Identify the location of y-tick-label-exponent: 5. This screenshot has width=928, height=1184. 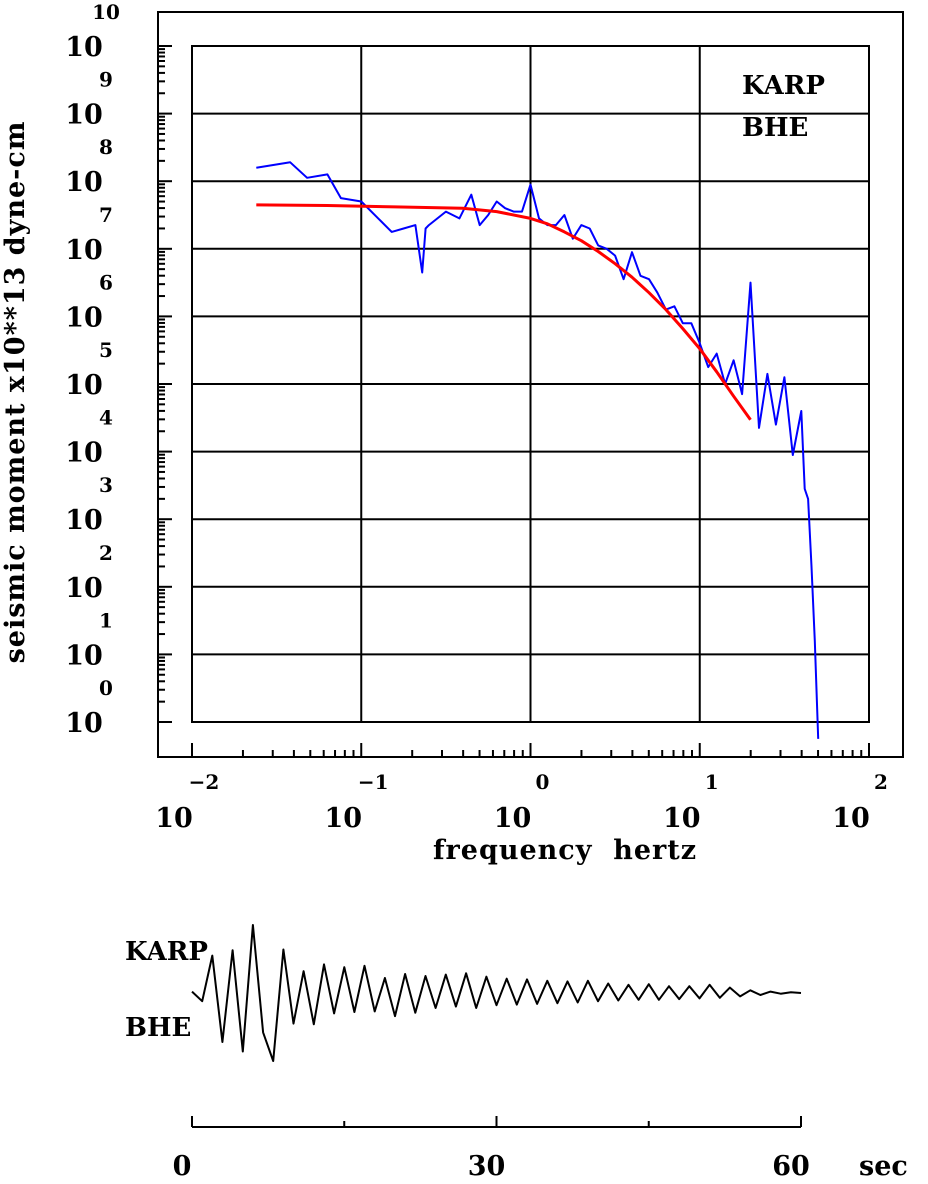
(106, 350).